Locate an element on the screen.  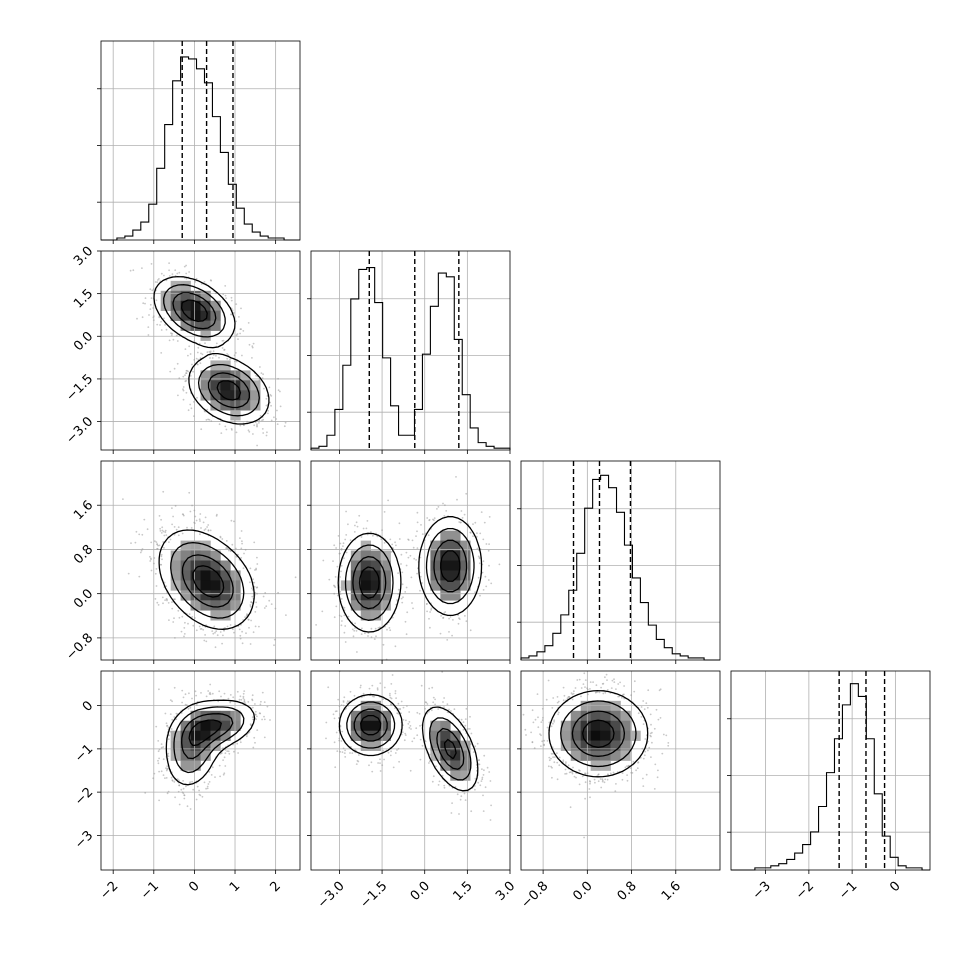
tick-label-y: 3.0 is located at coordinates (83, 256).